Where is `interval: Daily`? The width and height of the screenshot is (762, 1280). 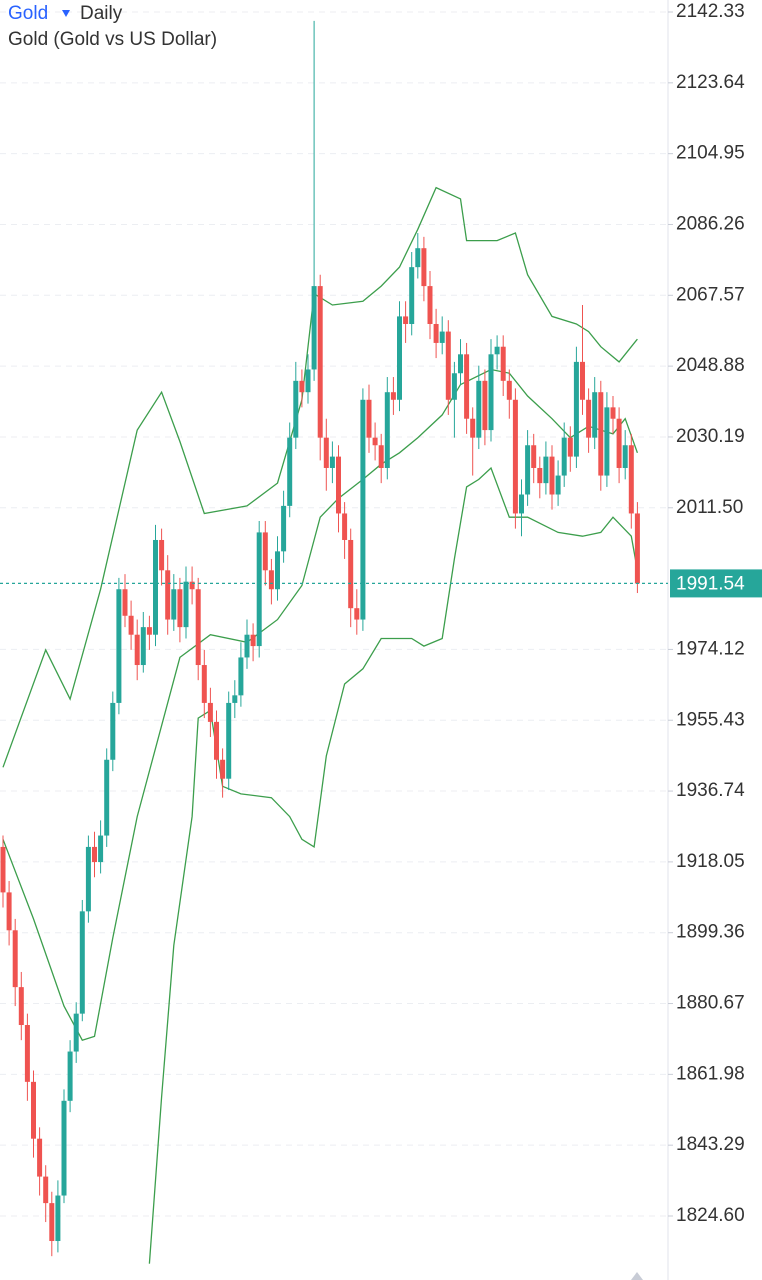
interval: Daily is located at coordinates (101, 13).